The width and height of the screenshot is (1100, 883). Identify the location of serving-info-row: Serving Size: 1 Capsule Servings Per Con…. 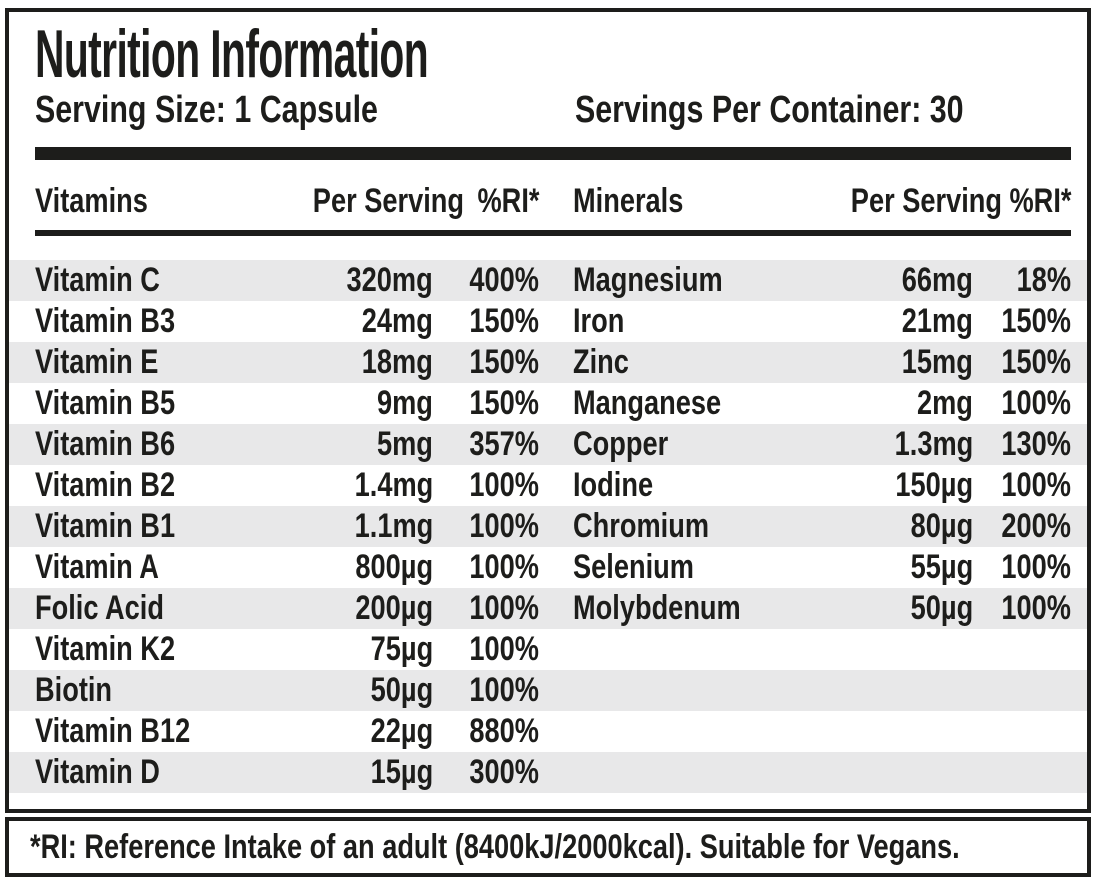
(548, 110).